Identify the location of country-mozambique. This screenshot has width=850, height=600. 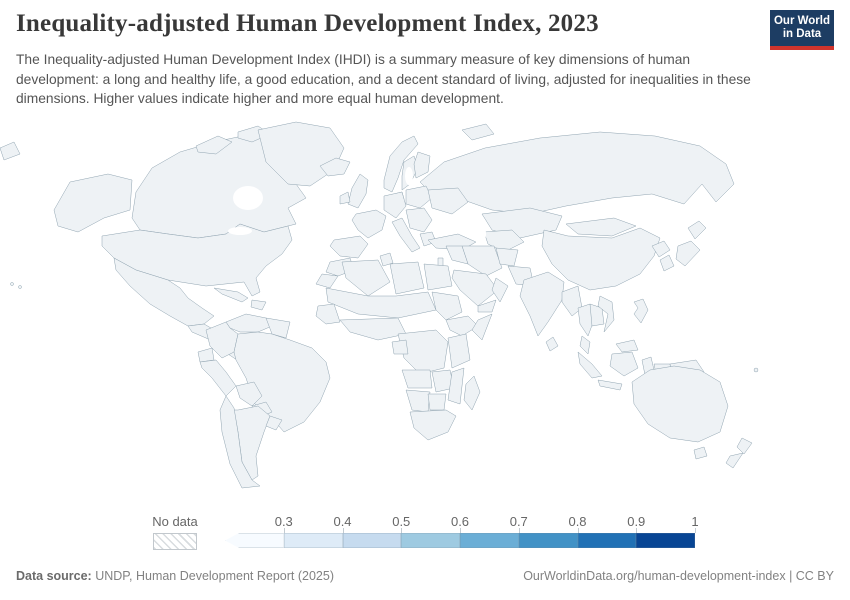
(456, 386).